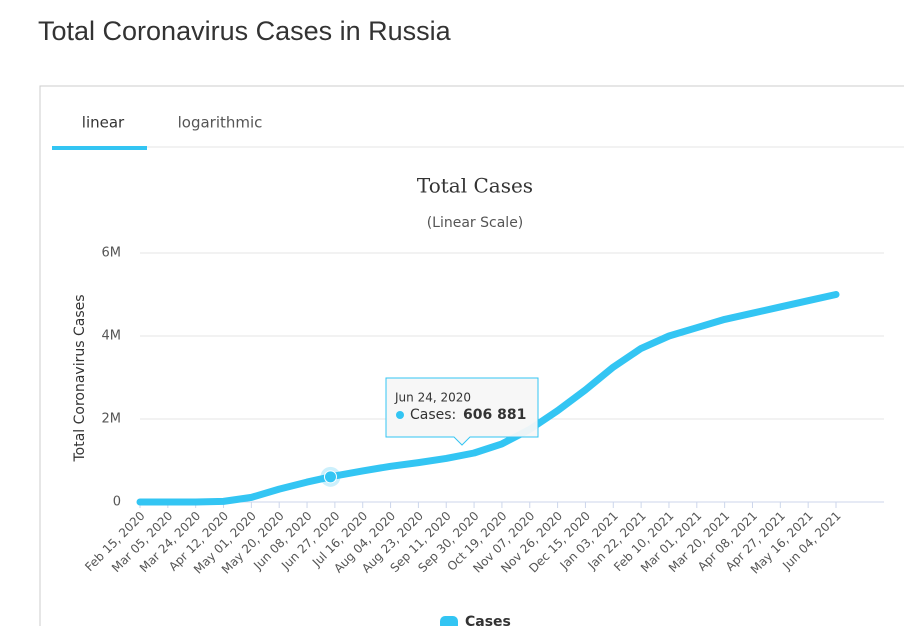  Describe the element at coordinates (494, 415) in the screenshot. I see `tooltip-value: 606 881` at that location.